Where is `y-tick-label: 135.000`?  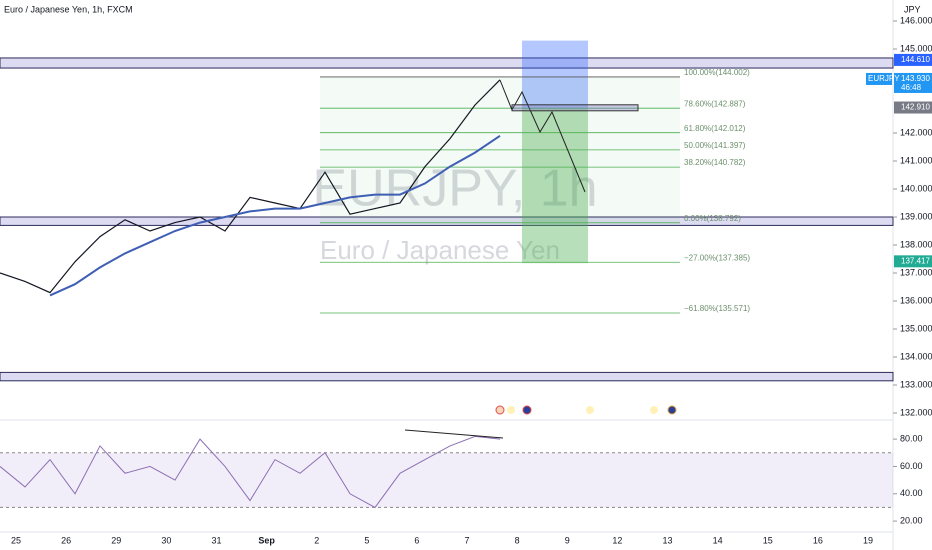 y-tick-label: 135.000 is located at coordinates (916, 328).